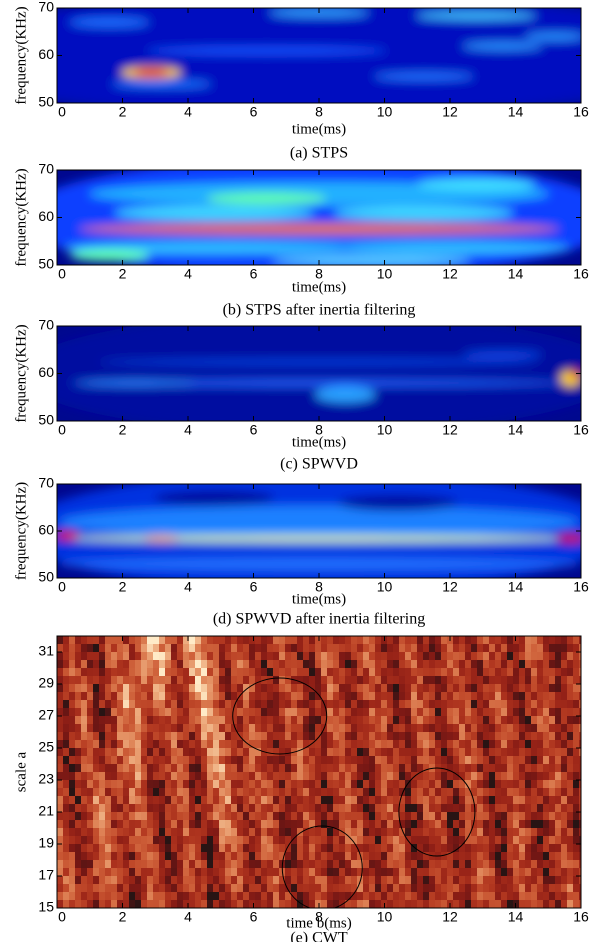 This screenshot has height=942, width=607. I want to click on y-axis-label: frequency(KHz), so click(21, 55).